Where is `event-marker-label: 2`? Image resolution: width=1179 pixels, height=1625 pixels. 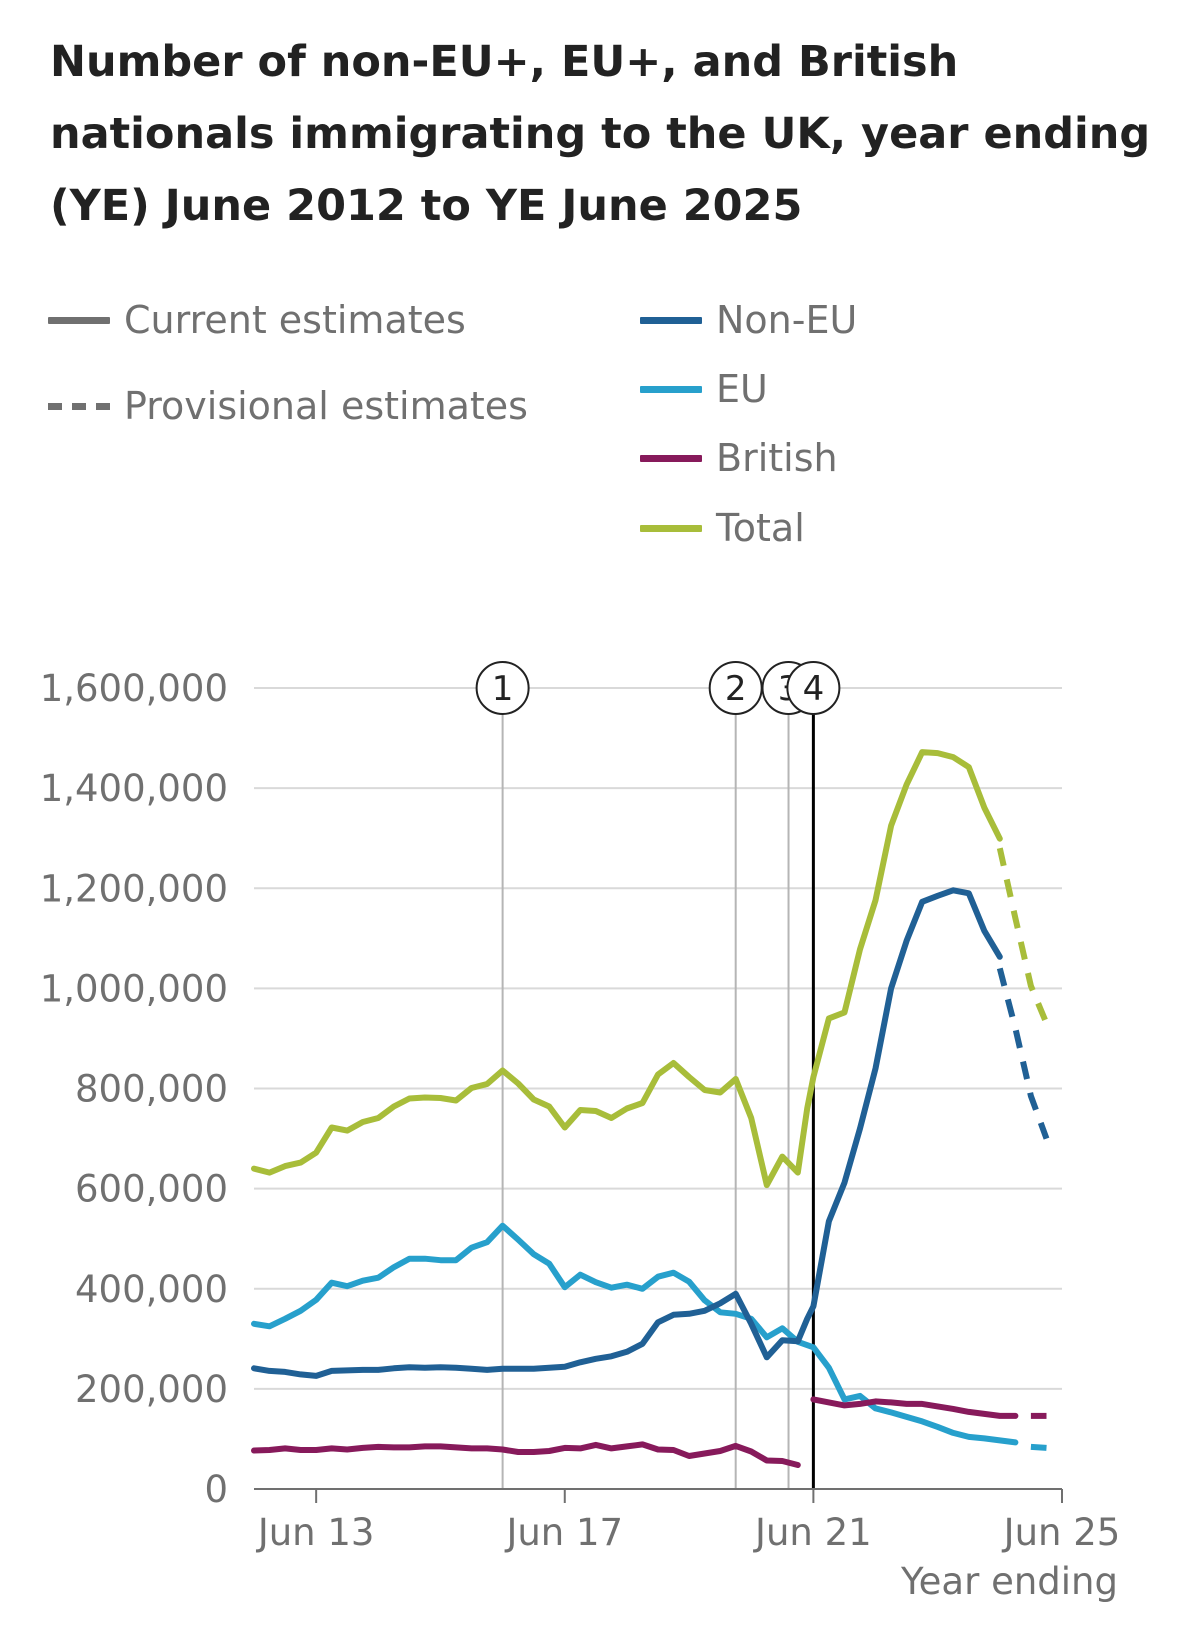 event-marker-label: 2 is located at coordinates (736, 689).